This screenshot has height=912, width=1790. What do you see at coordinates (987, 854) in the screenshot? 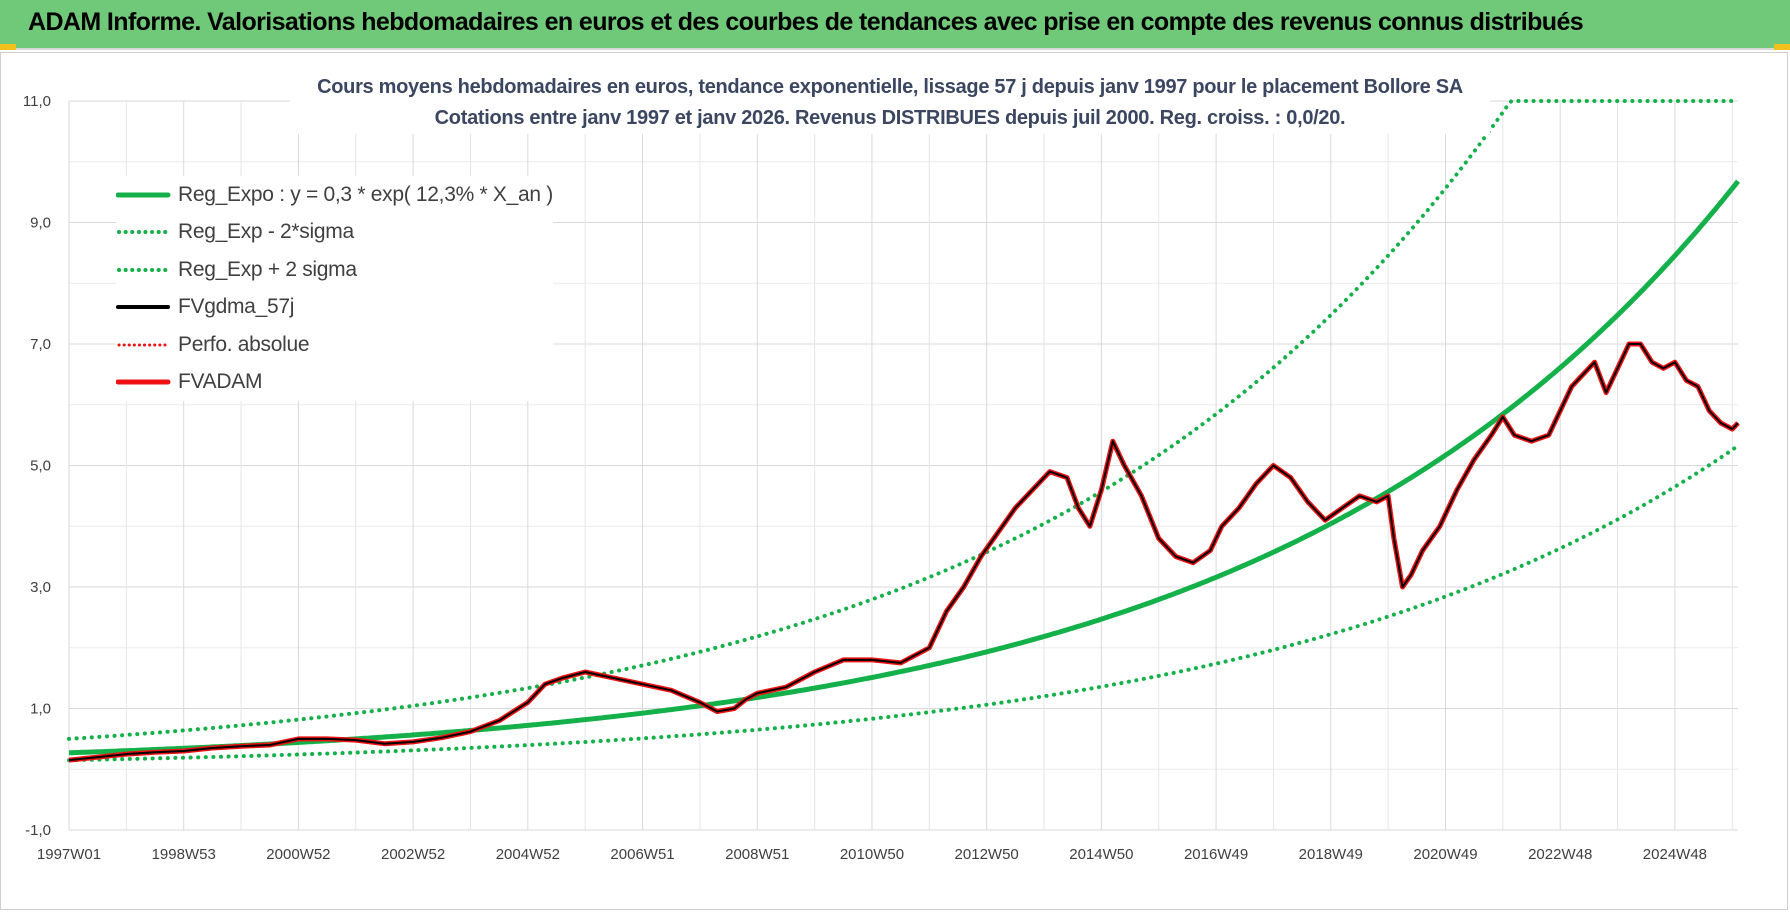
I see `x-tick-label: 2012W50` at bounding box center [987, 854].